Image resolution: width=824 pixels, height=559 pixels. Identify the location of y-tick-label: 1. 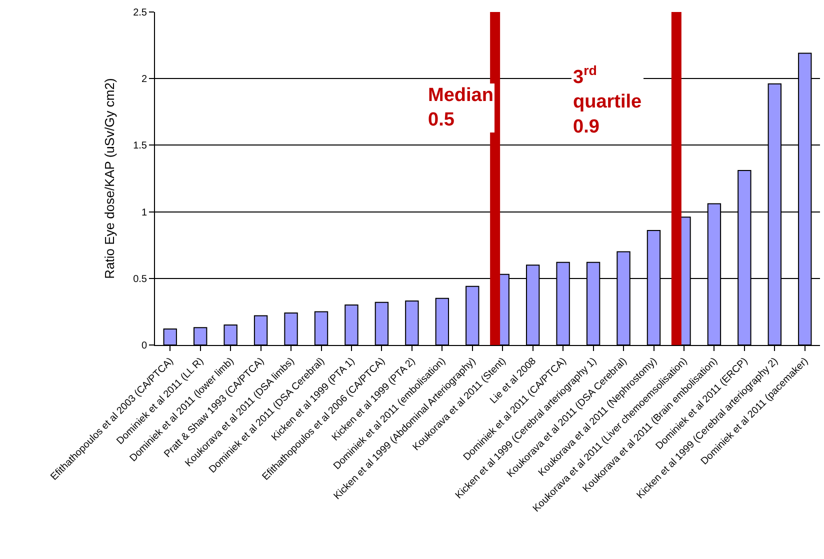
(144, 212).